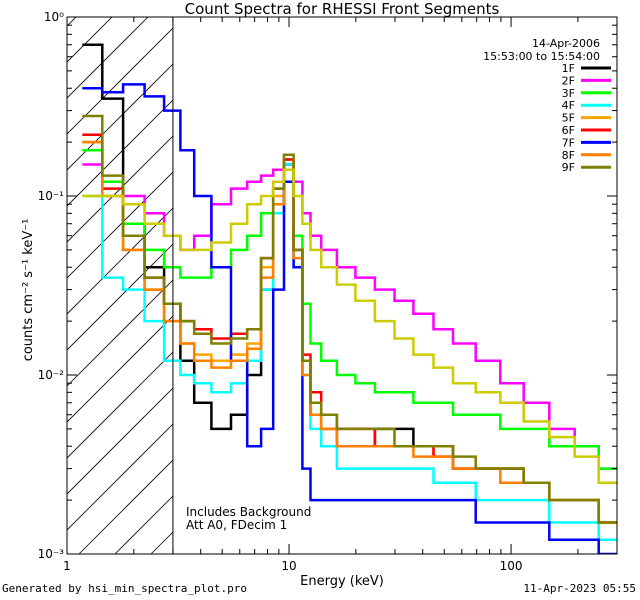 This screenshot has height=600, width=640. I want to click on date-text: 14-Apr-2006, so click(566, 43).